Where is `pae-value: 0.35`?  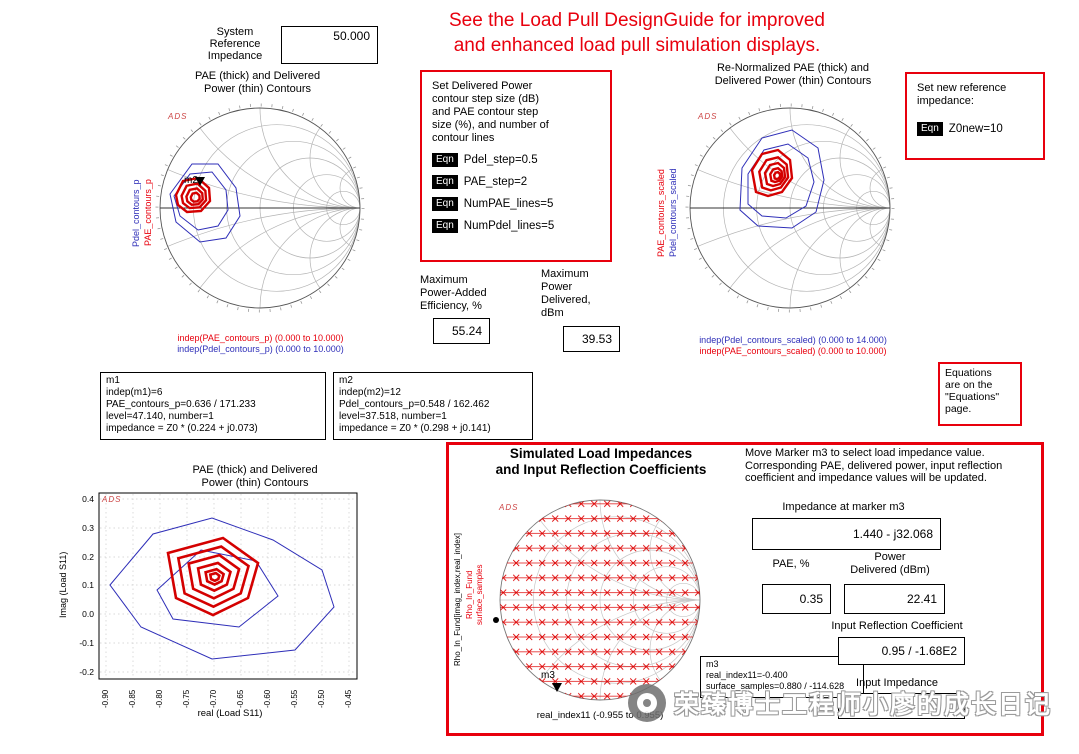 pae-value: 0.35 is located at coordinates (811, 599).